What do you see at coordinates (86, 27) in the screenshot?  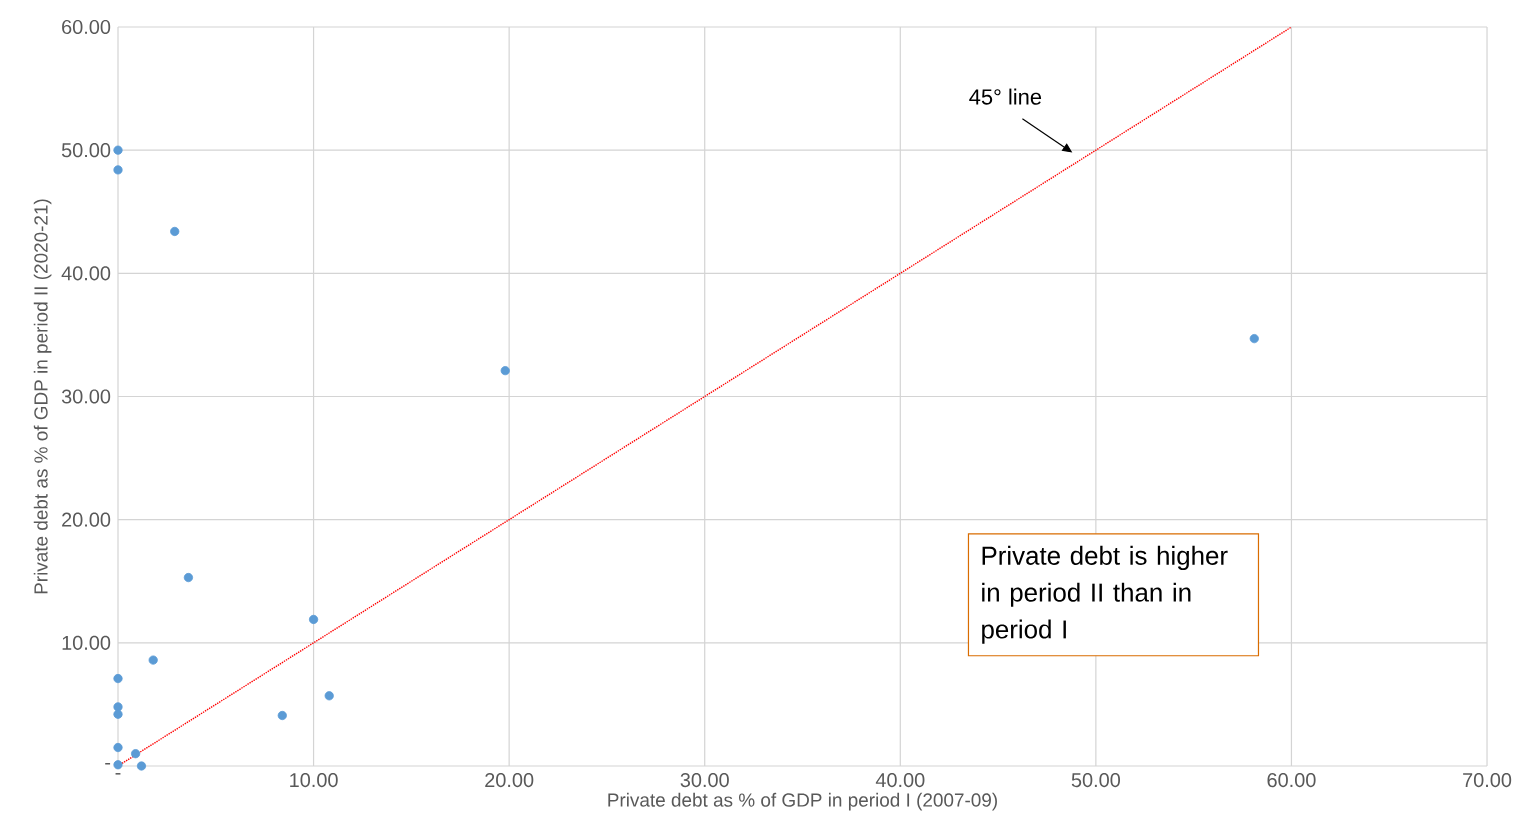 I see `y-tick-label: 60.00` at bounding box center [86, 27].